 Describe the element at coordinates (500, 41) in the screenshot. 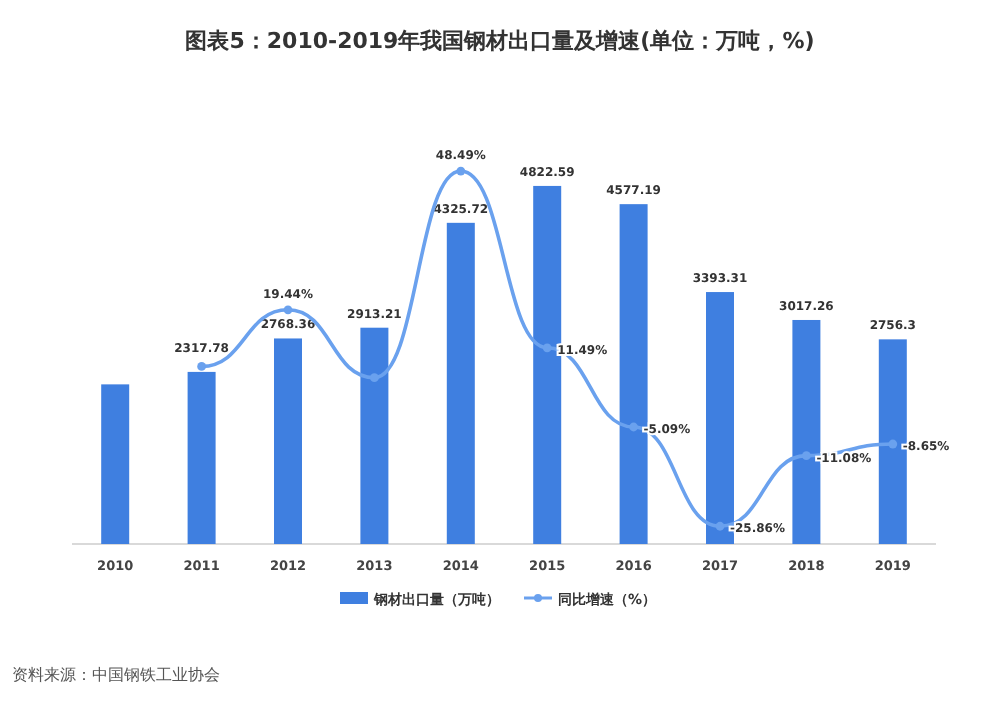

I see `chart-title: 图表5：2010-2019年我国钢材出口量及增速(单位：万吨，%)` at that location.